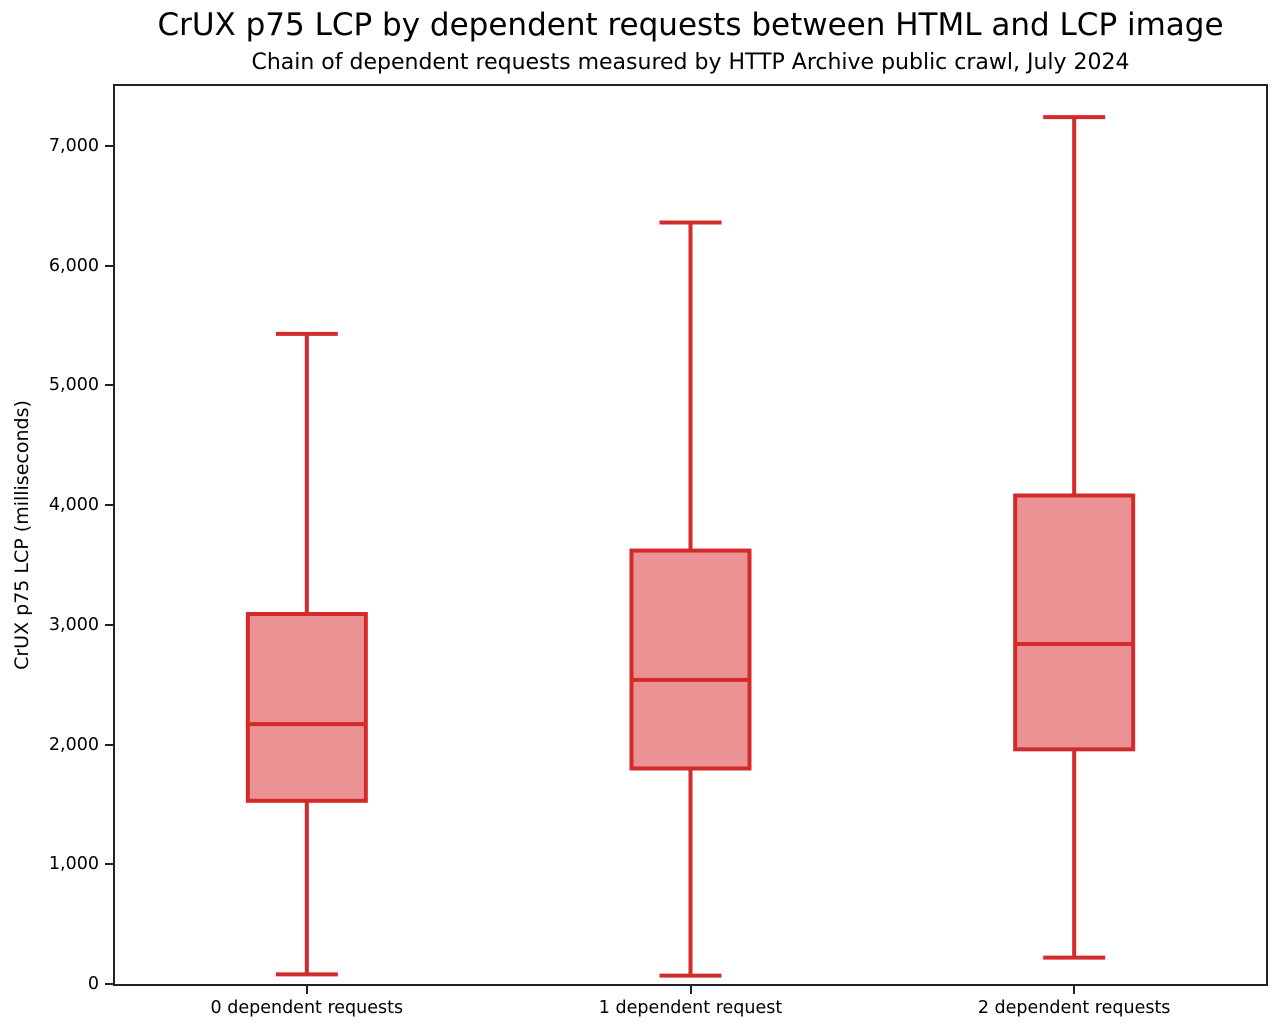 The image size is (1280, 1030). I want to click on y-tick-label: 6,000, so click(73, 265).